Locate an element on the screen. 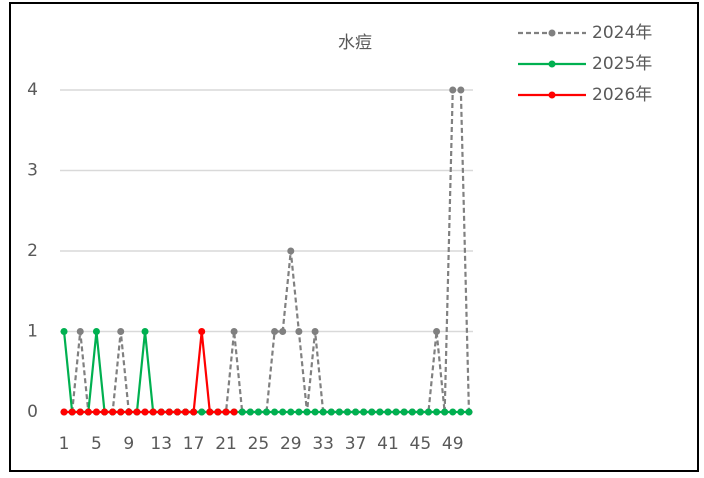 This screenshot has height=478, width=704. series-line is located at coordinates (149, 372).